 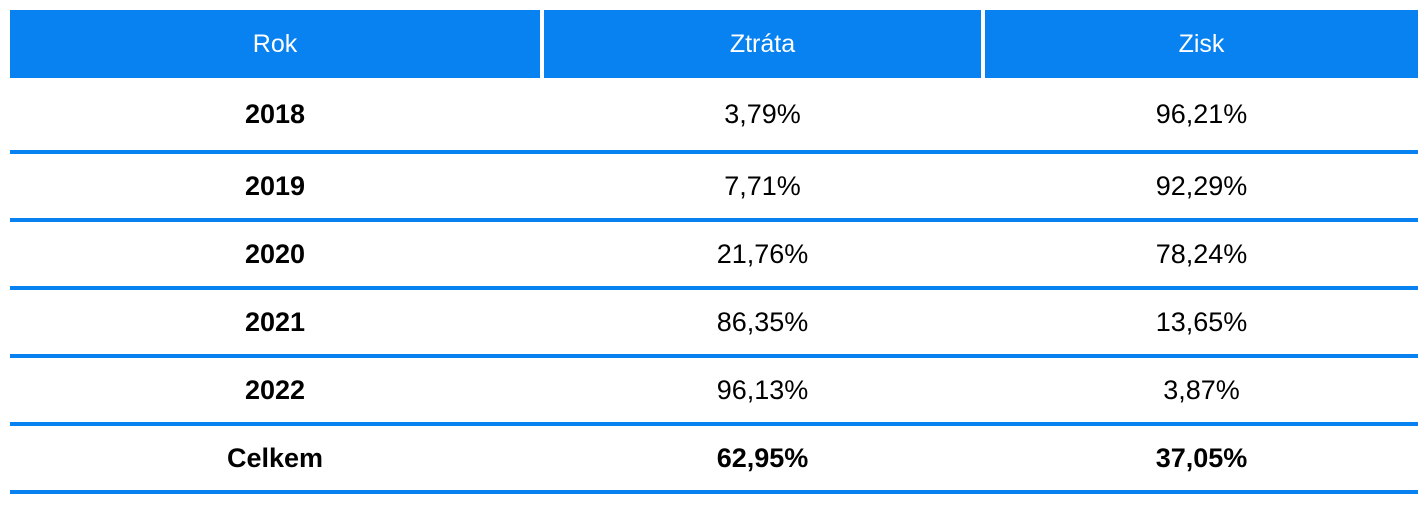 I want to click on year-cell: 2022, so click(x=275, y=389).